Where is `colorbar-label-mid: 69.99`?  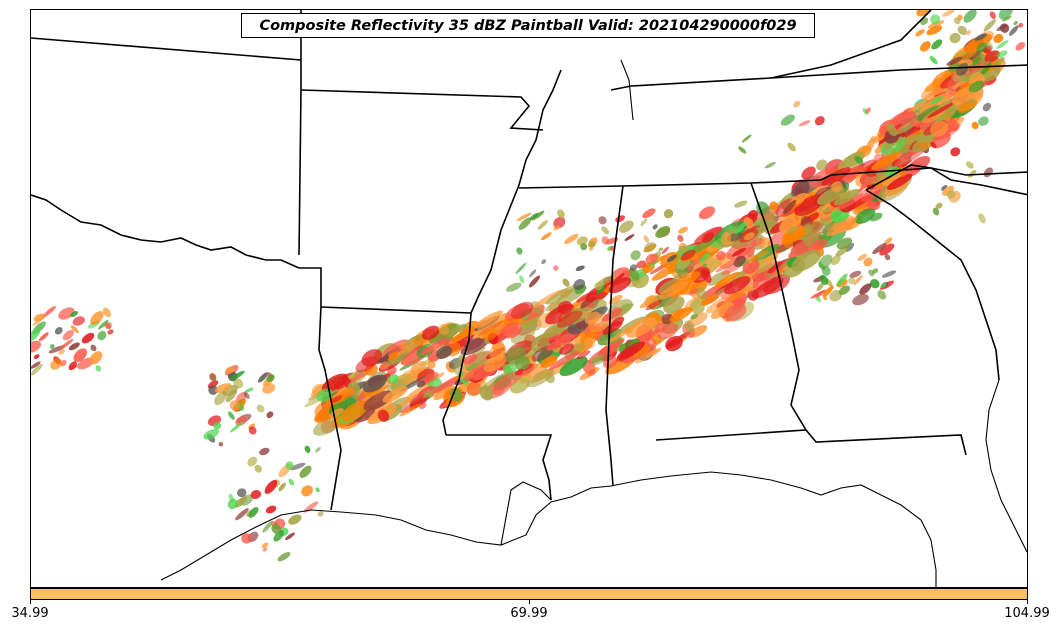
colorbar-label-mid: 69.99 is located at coordinates (529, 613).